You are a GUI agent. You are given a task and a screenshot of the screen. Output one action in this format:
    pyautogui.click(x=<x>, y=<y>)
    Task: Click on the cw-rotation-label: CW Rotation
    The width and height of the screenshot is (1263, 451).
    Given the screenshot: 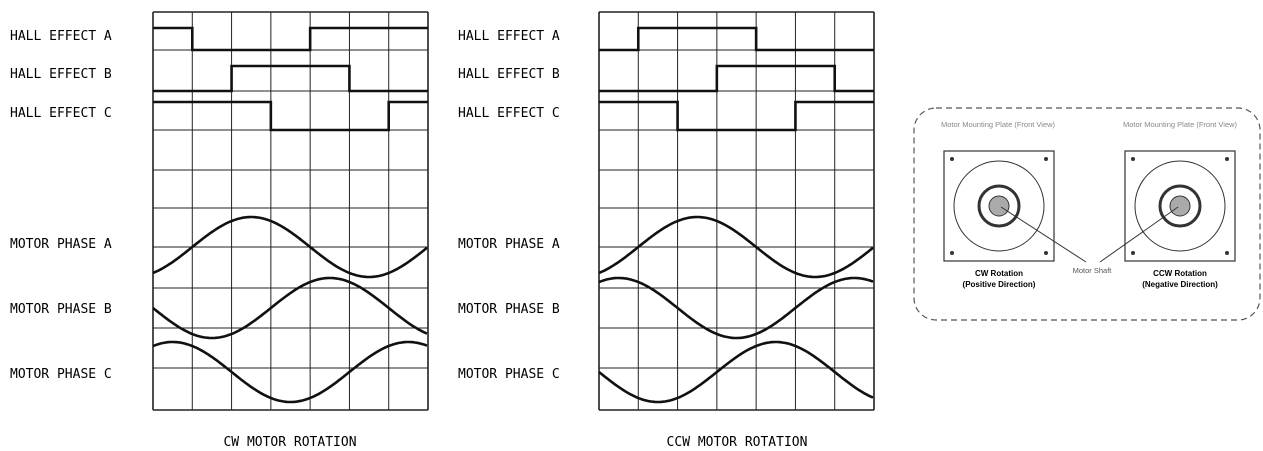 What is the action you would take?
    pyautogui.click(x=999, y=273)
    